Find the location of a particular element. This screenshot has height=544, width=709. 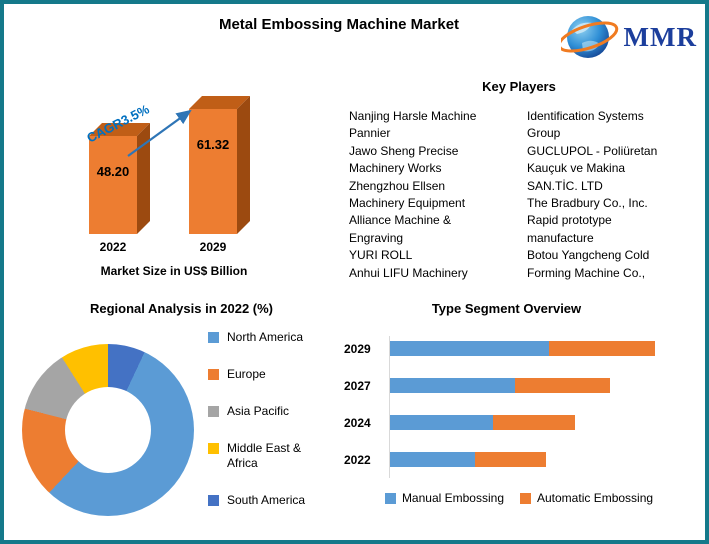

key-player-item: The Bradbury Co., Inc. is located at coordinates (587, 202).